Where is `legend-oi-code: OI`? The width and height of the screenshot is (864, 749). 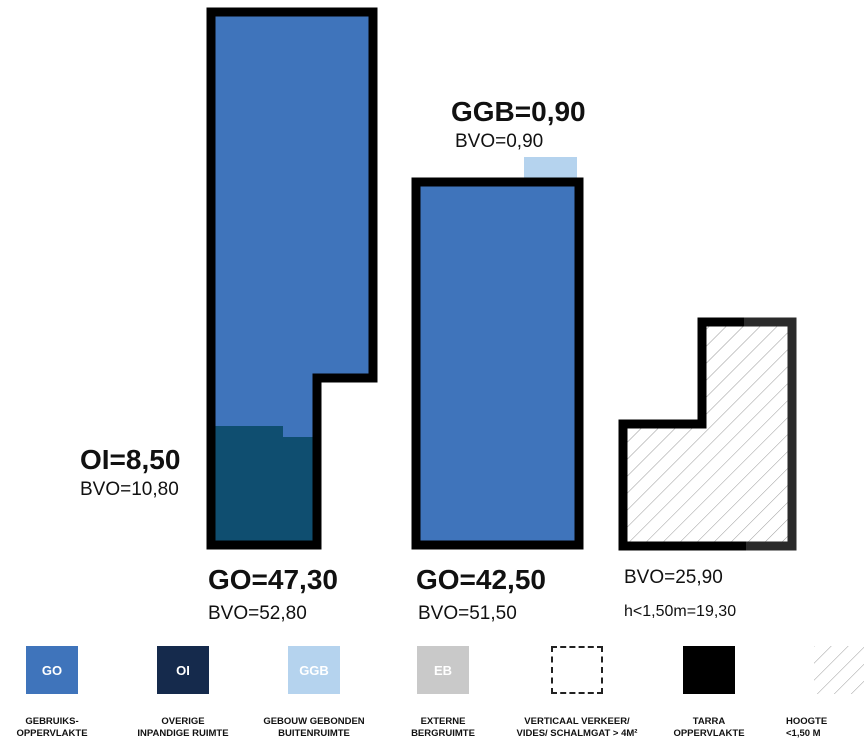
legend-oi-code: OI is located at coordinates (183, 670).